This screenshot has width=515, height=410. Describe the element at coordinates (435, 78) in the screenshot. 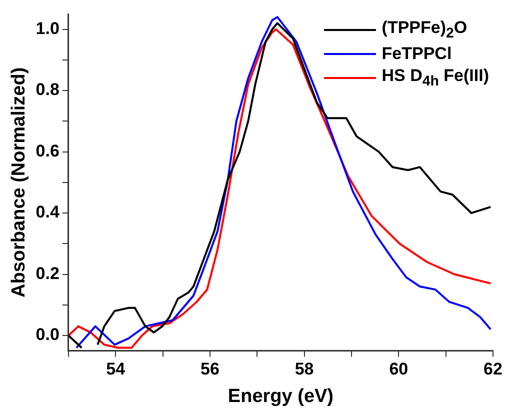

I see `legend-label: HS D$_{4h}$ Fe(III)` at that location.